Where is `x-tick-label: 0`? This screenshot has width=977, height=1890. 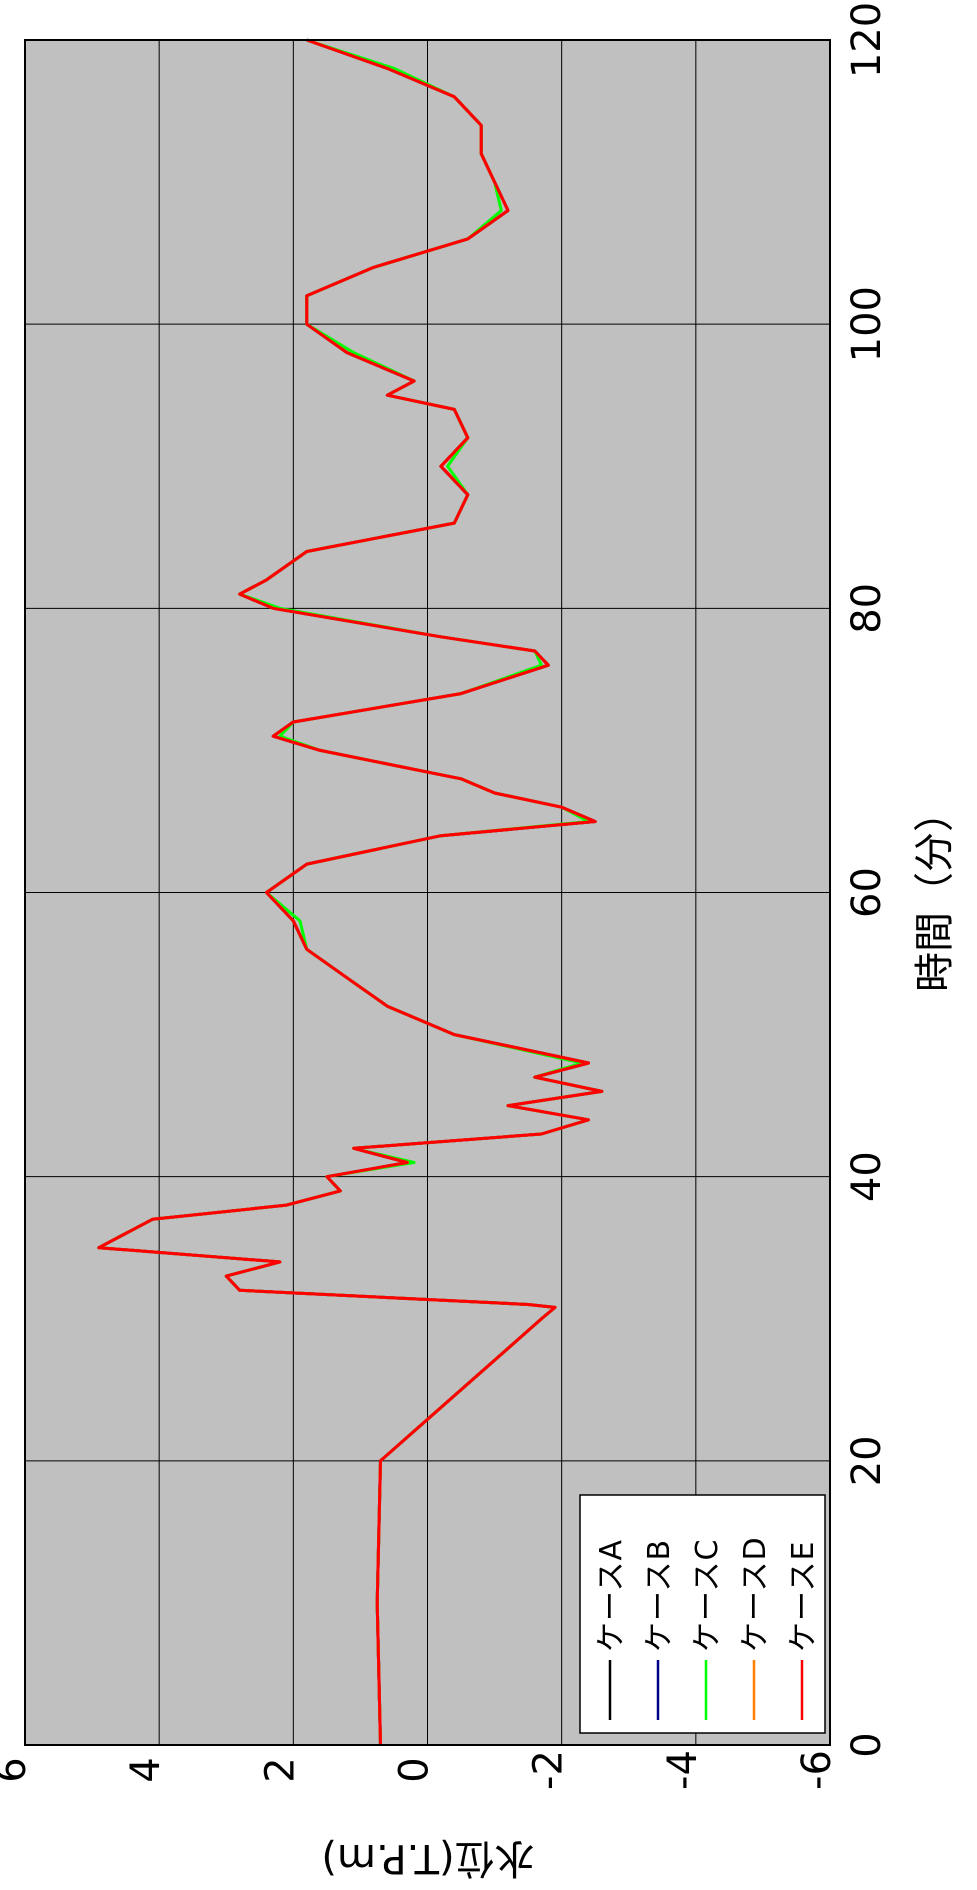
x-tick-label: 0 is located at coordinates (867, 1744).